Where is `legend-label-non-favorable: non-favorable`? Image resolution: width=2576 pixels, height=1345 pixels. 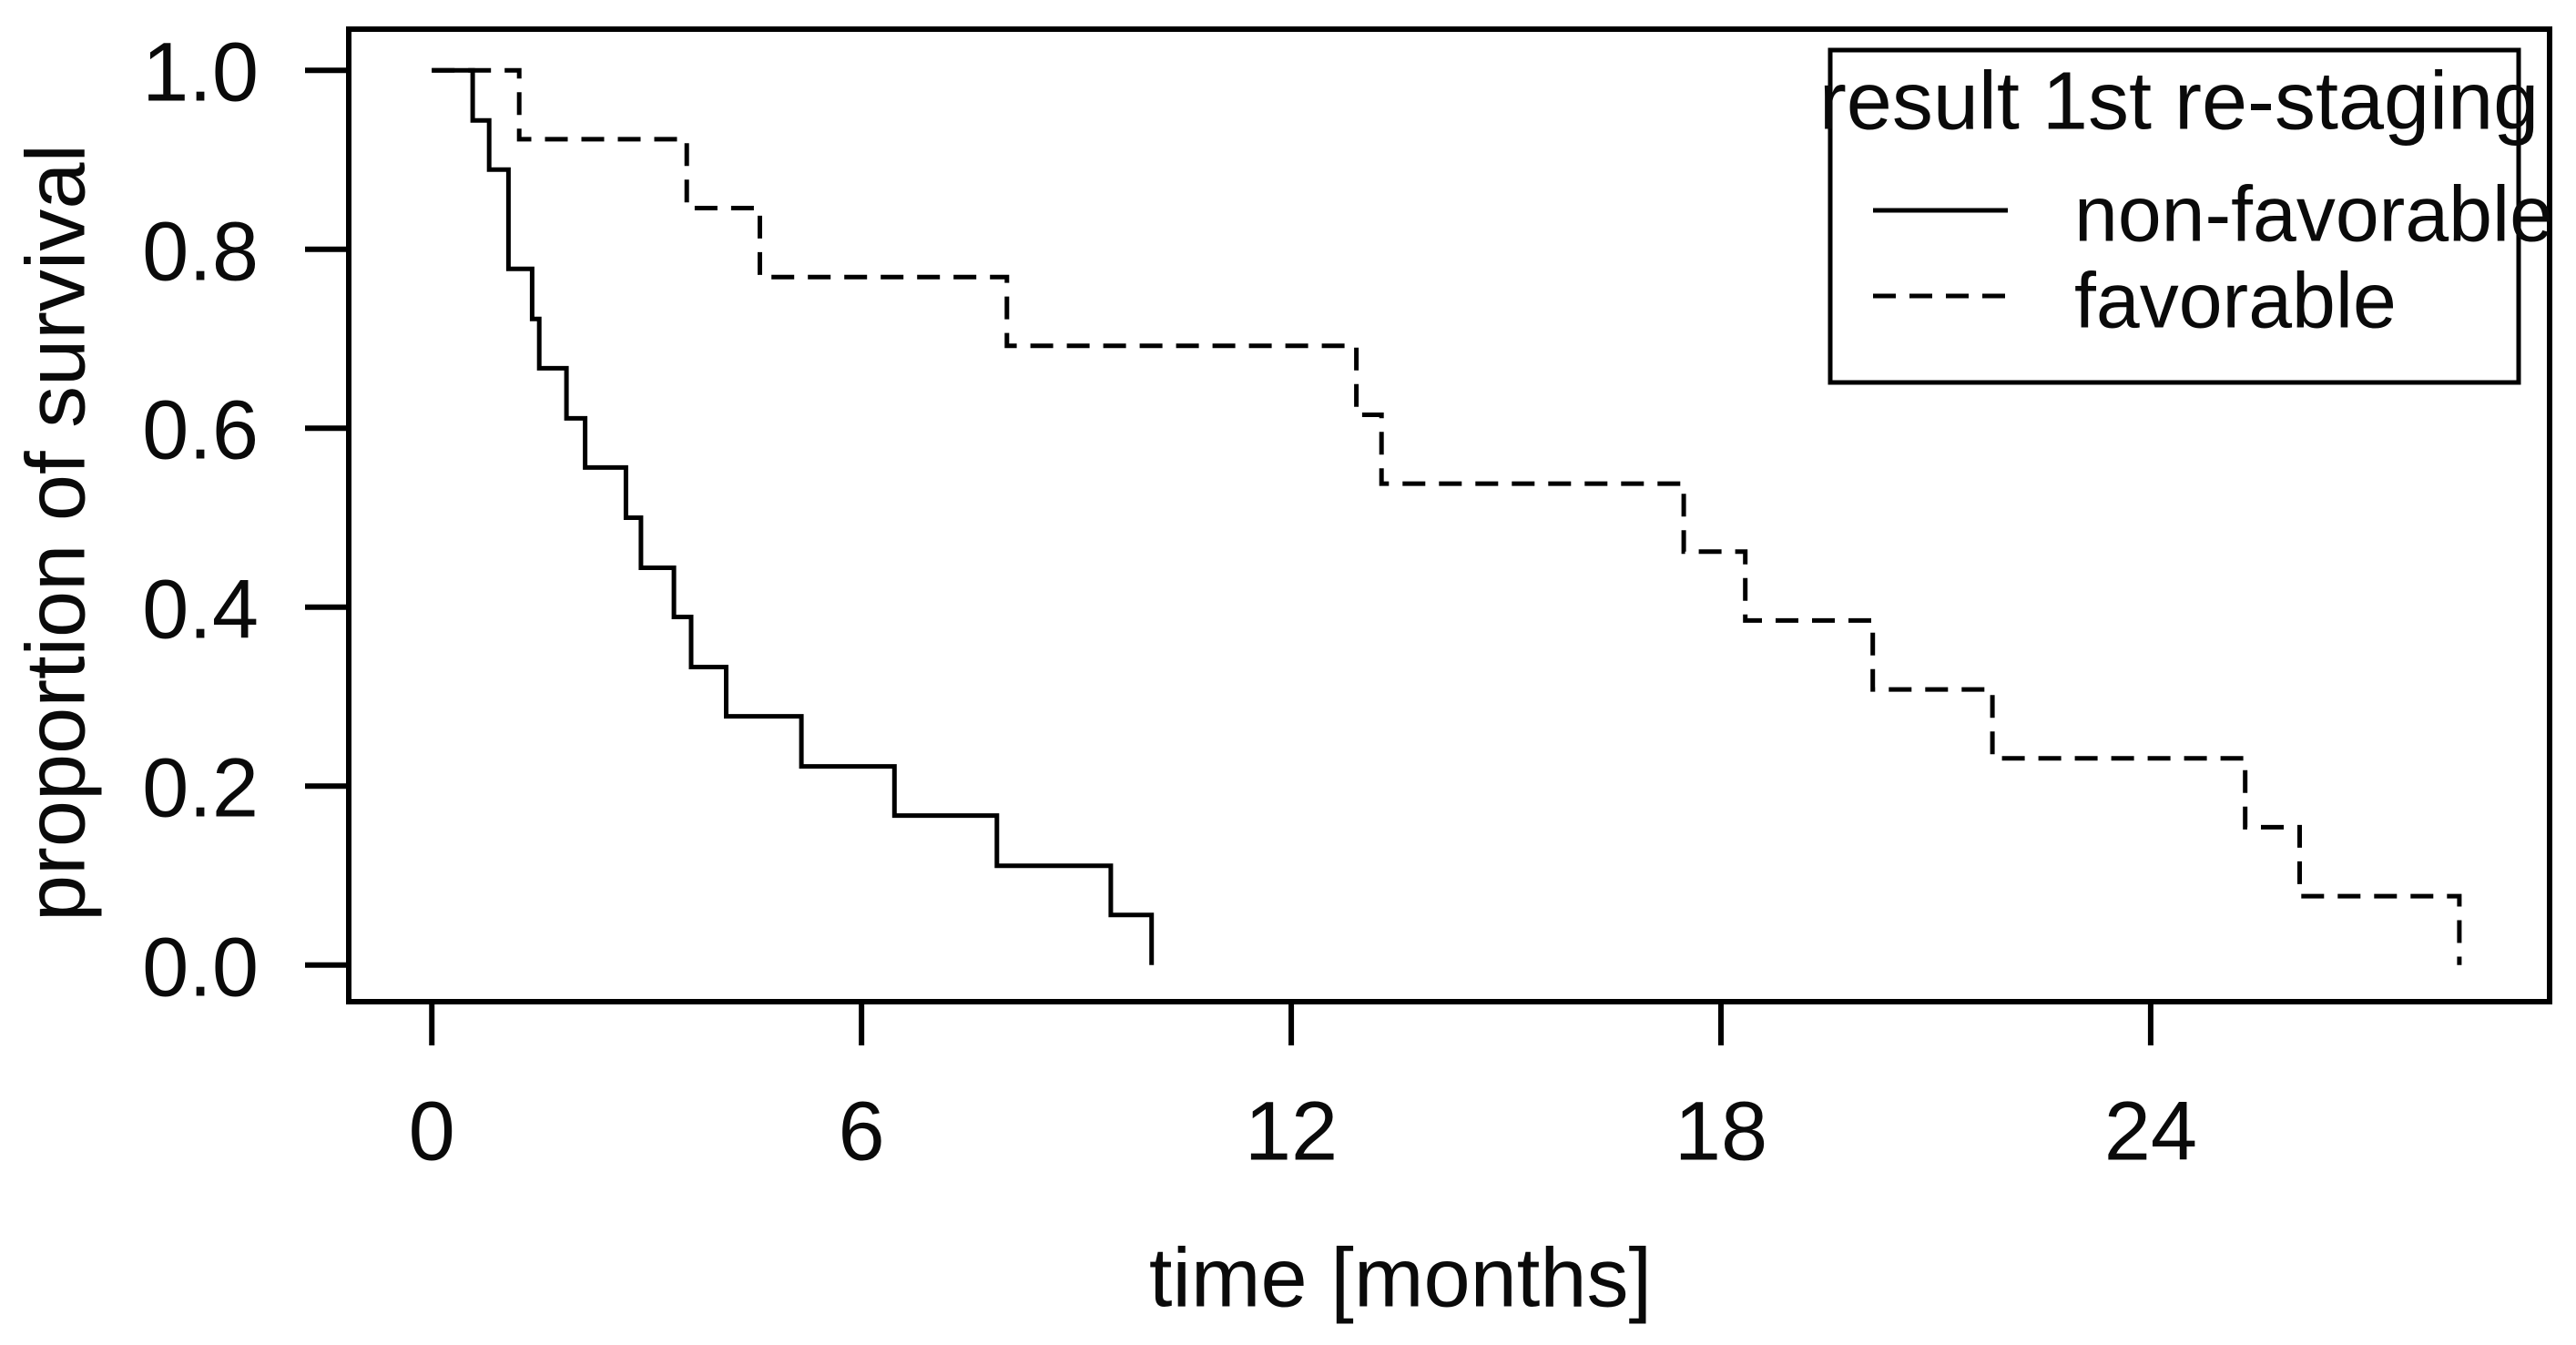
legend-label-non-favorable: non-favorable is located at coordinates (2313, 214).